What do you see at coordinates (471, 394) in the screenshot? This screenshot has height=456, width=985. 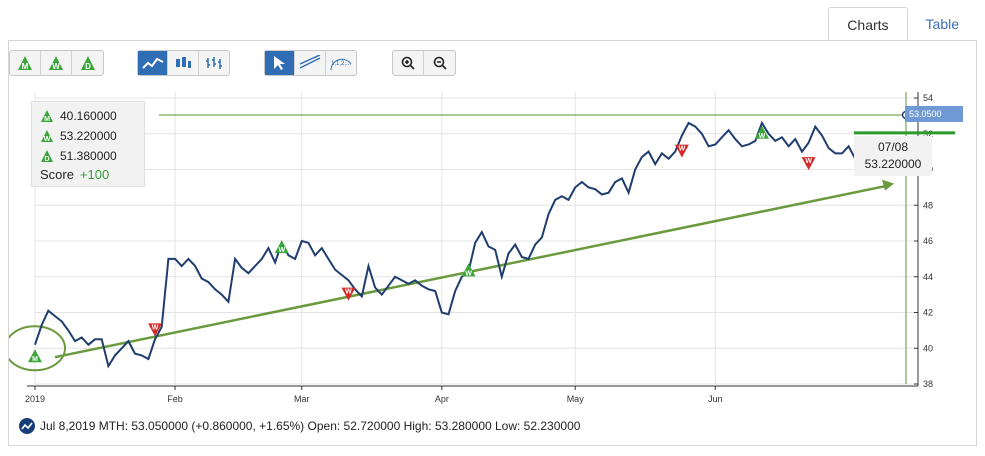 I see `x-axis: 2019 Feb Mar Apr May Jun` at bounding box center [471, 394].